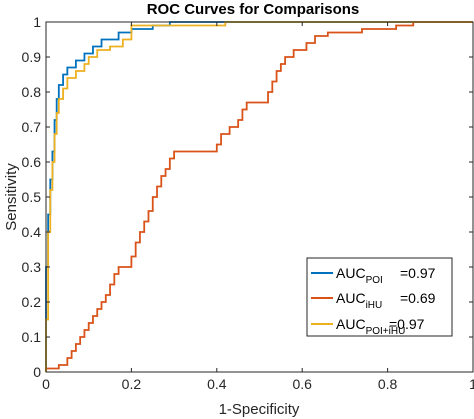 This screenshot has width=474, height=419. I want to click on y-tick-label: 0.1, so click(32, 337).